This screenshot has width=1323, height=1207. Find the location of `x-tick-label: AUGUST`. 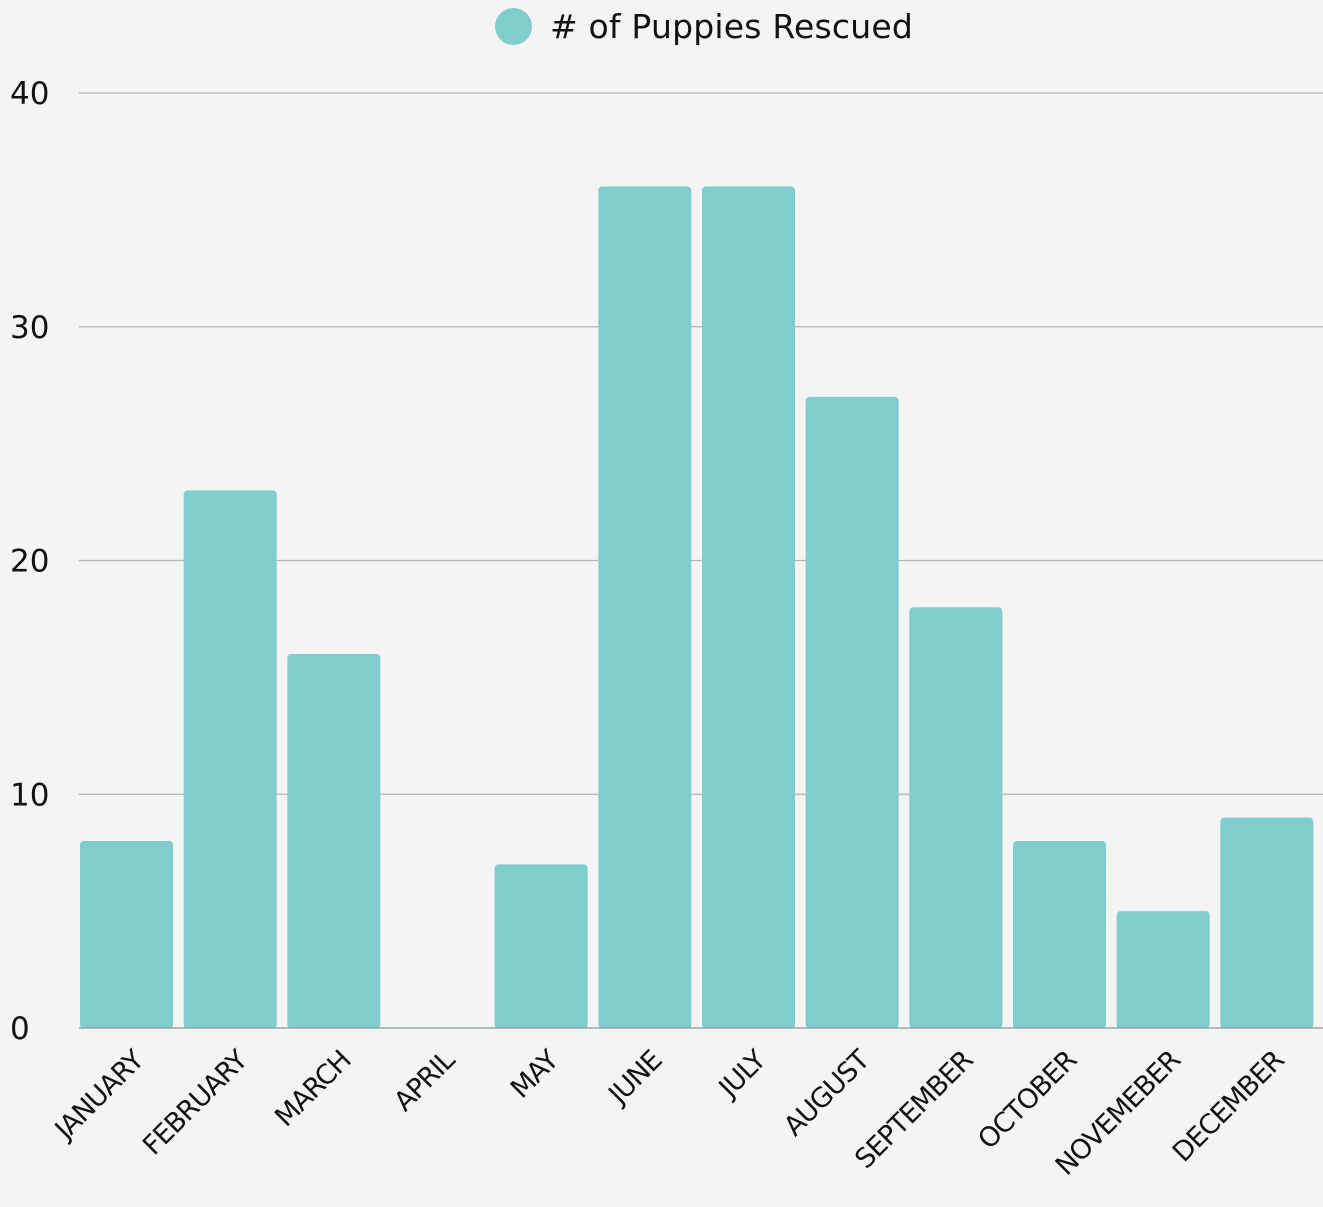

x-tick-label: AUGUST is located at coordinates (827, 1093).